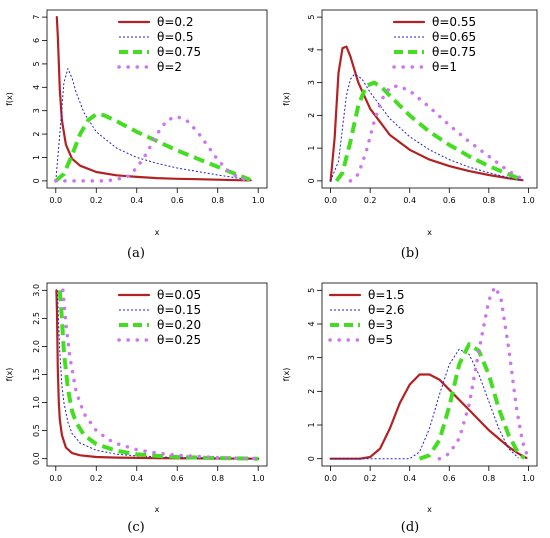  Describe the element at coordinates (36, 374) in the screenshot. I see `y-tick-label: 1.5` at that location.